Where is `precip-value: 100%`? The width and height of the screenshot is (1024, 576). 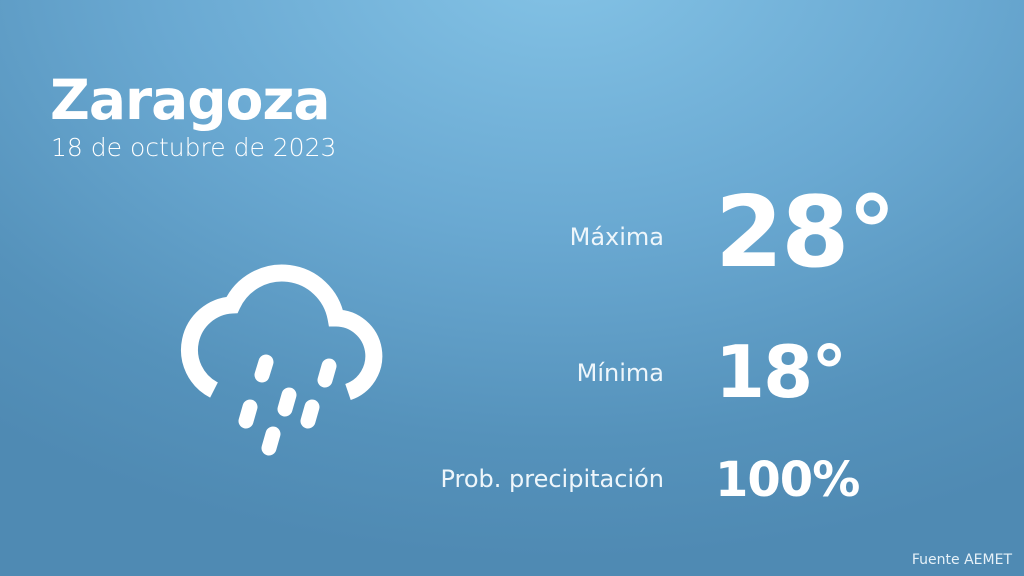
precip-value: 100% is located at coordinates (787, 480).